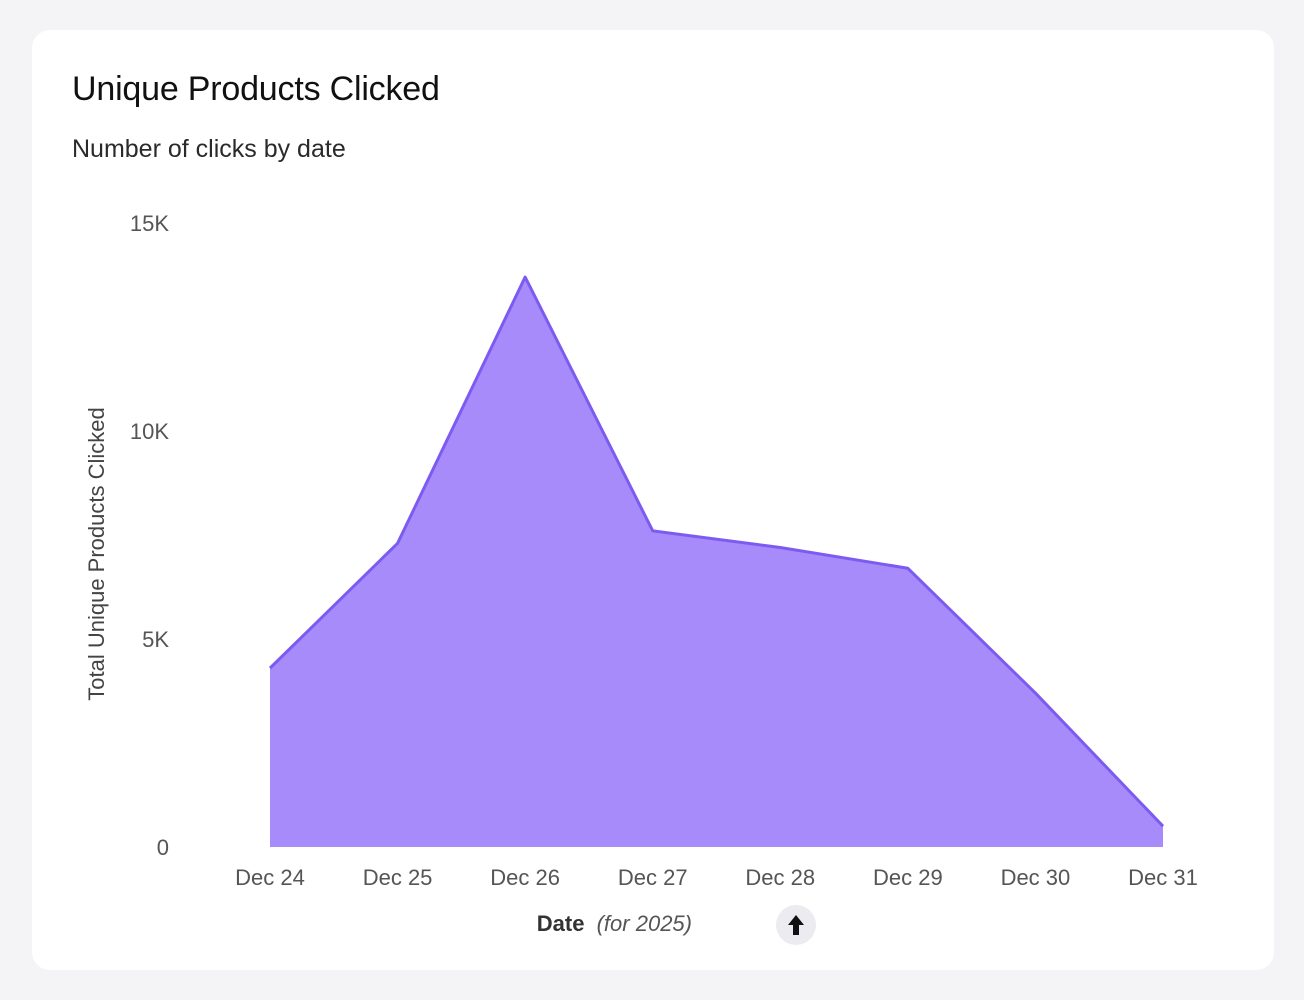  Describe the element at coordinates (149, 431) in the screenshot. I see `y-tick-label: 10K` at that location.